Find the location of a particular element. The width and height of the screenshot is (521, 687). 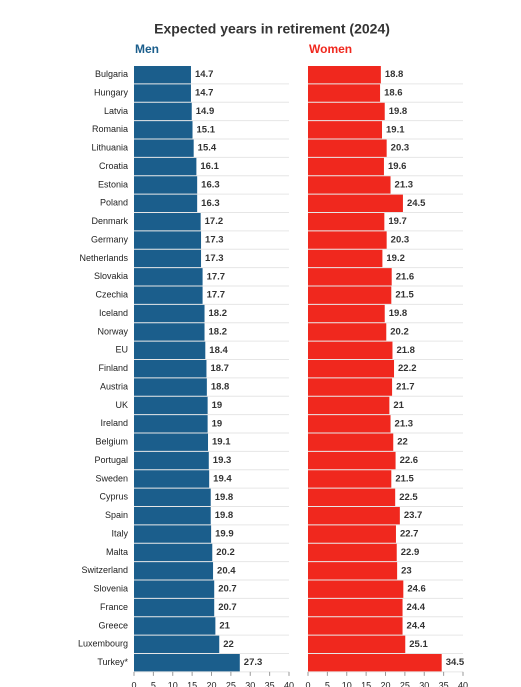

y-tick-label: Lithuania is located at coordinates (109, 148).